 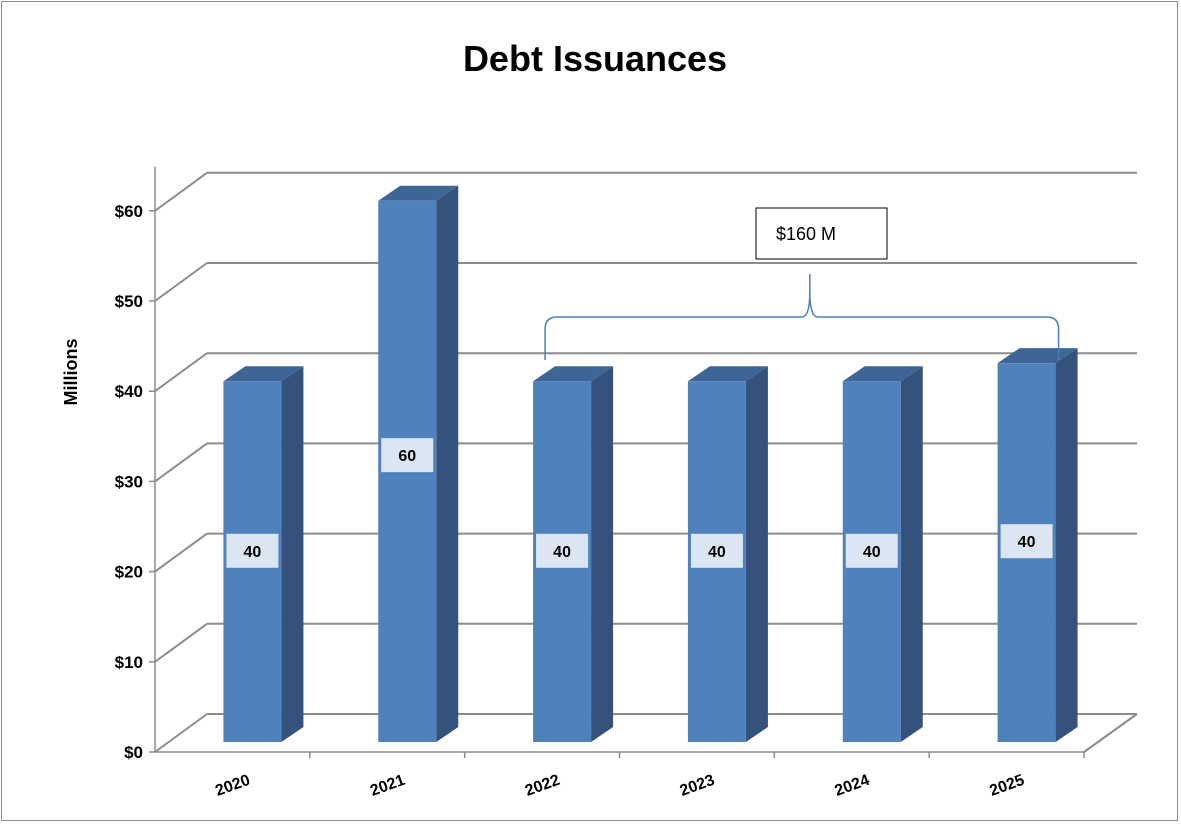 I want to click on y-tick-label: $30, so click(x=129, y=481).